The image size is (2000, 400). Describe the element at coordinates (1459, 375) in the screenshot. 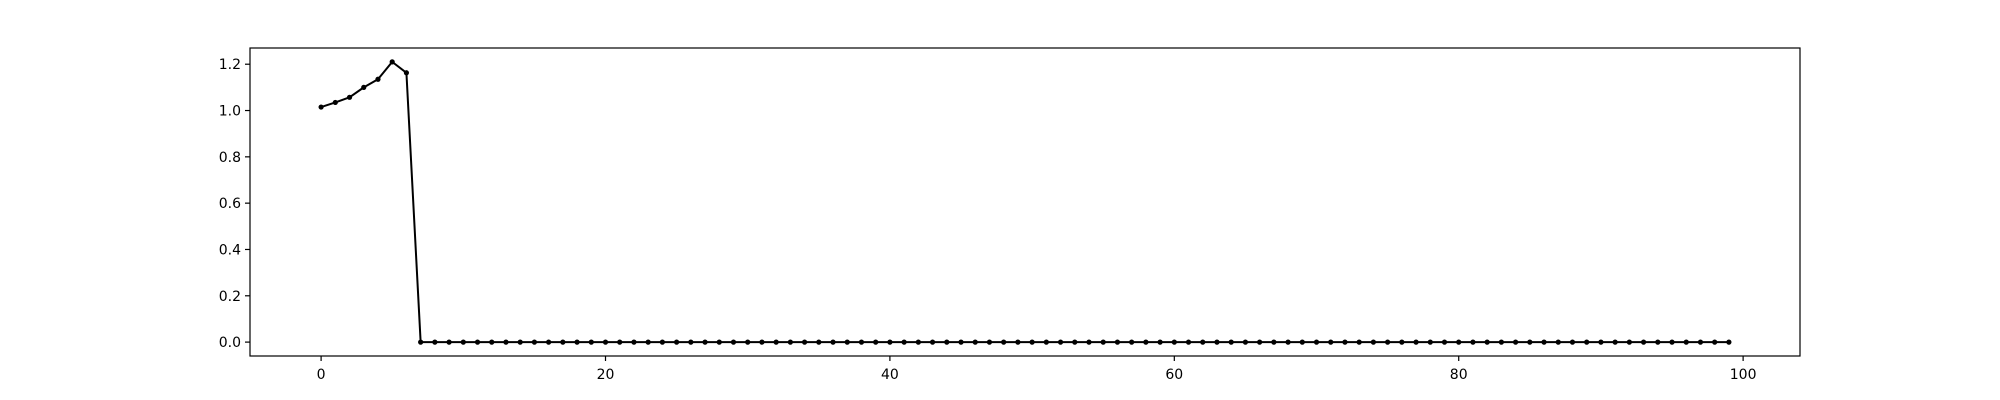

I see `x-tick-label: 80` at that location.